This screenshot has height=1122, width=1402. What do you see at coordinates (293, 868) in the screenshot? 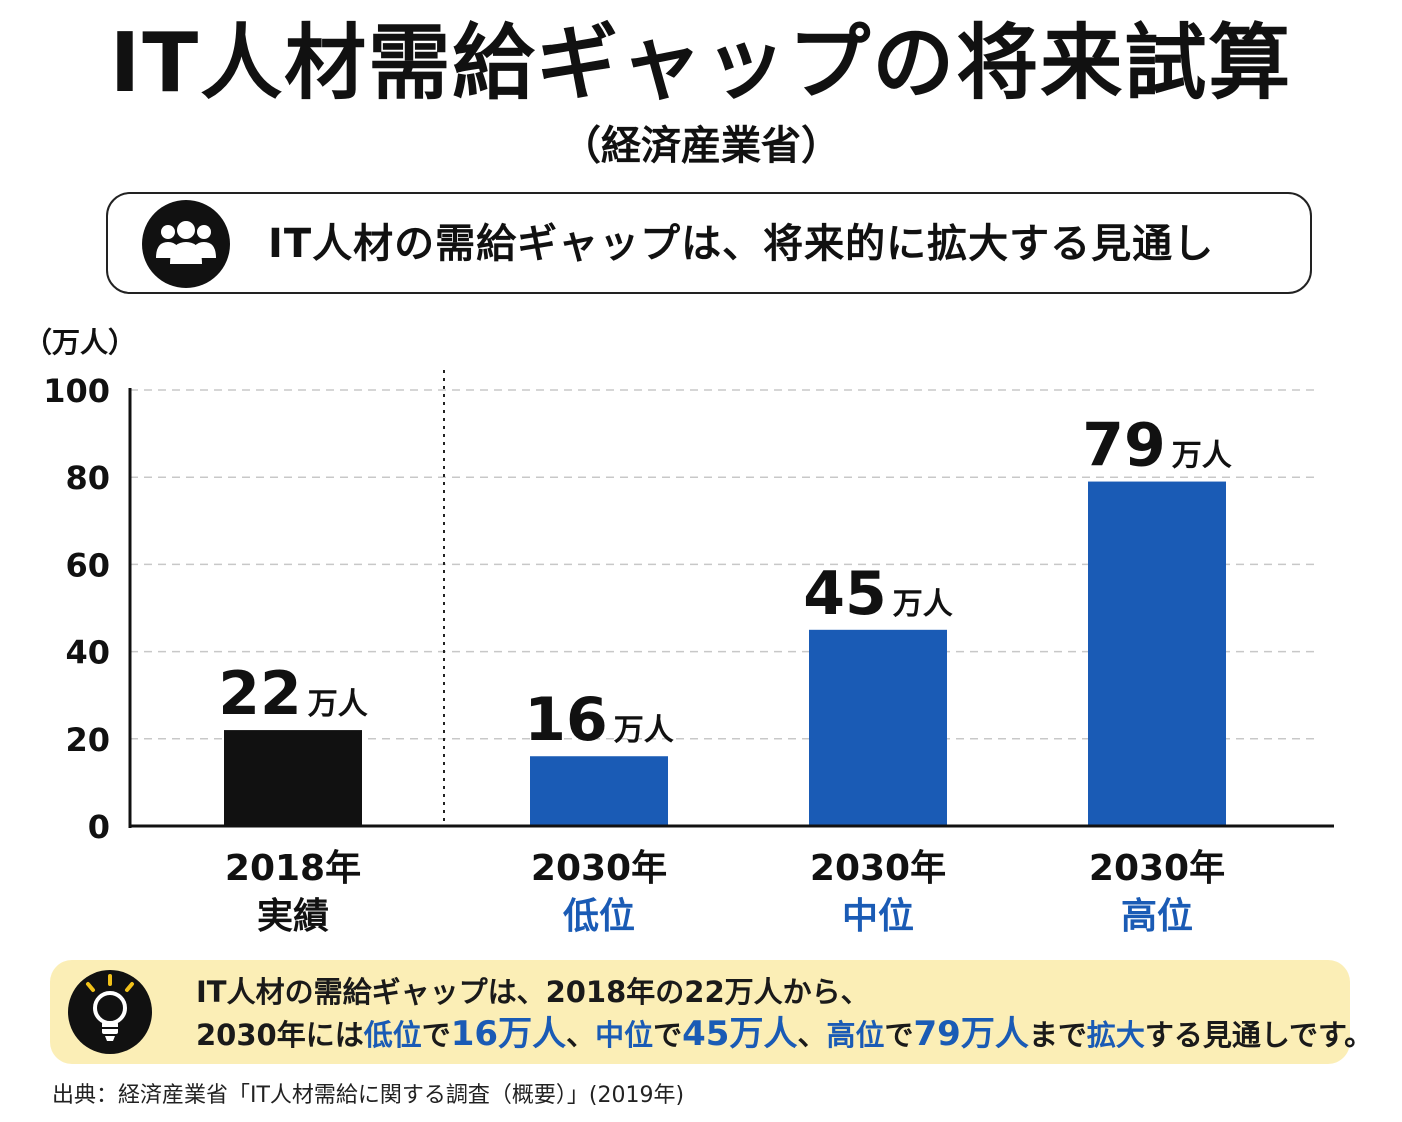
I see `x-tick-year: 2018年` at bounding box center [293, 868].